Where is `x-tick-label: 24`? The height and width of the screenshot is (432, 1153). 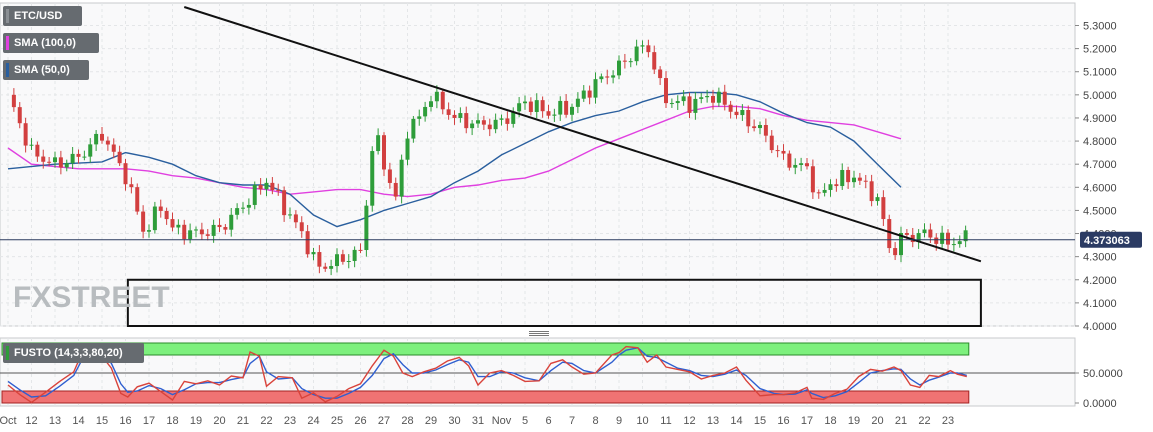
x-tick-label: 24 is located at coordinates (313, 421).